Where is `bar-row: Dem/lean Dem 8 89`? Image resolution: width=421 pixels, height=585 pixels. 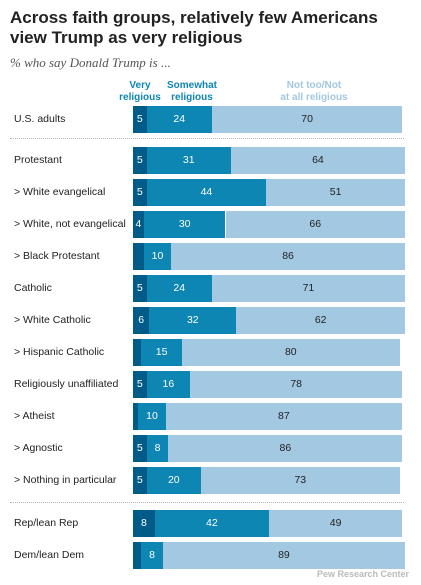
bar-row: Dem/lean Dem 8 89 is located at coordinates (210, 555).